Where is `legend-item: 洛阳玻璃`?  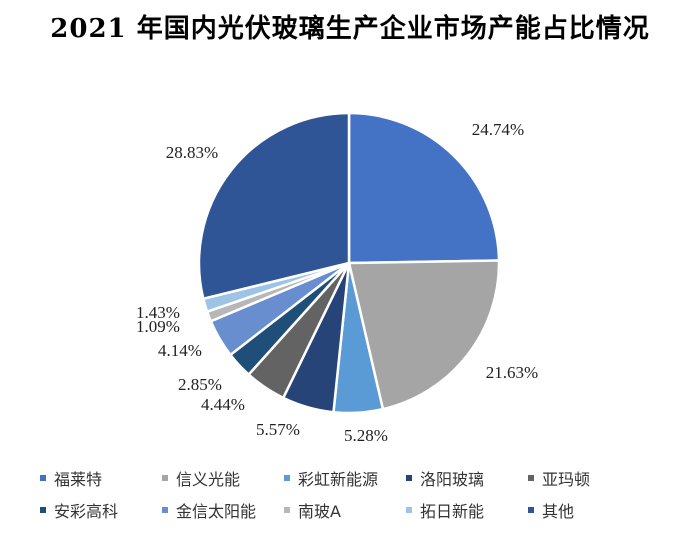
legend-item: 洛阳玻璃 is located at coordinates (467, 478).